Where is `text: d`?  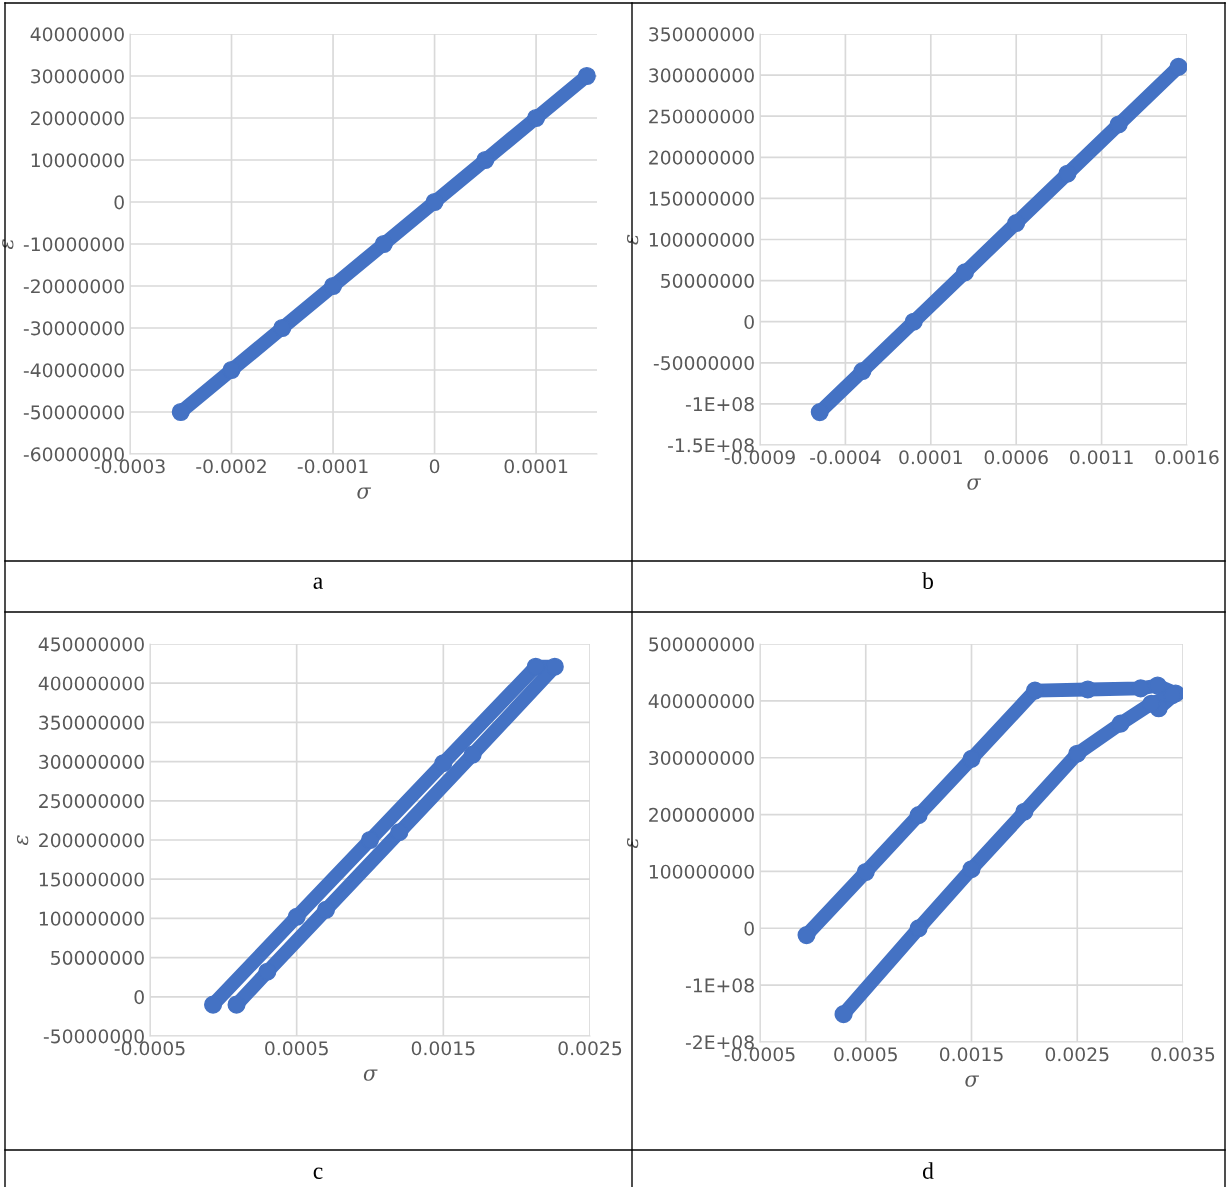
text: d is located at coordinates (928, 1170).